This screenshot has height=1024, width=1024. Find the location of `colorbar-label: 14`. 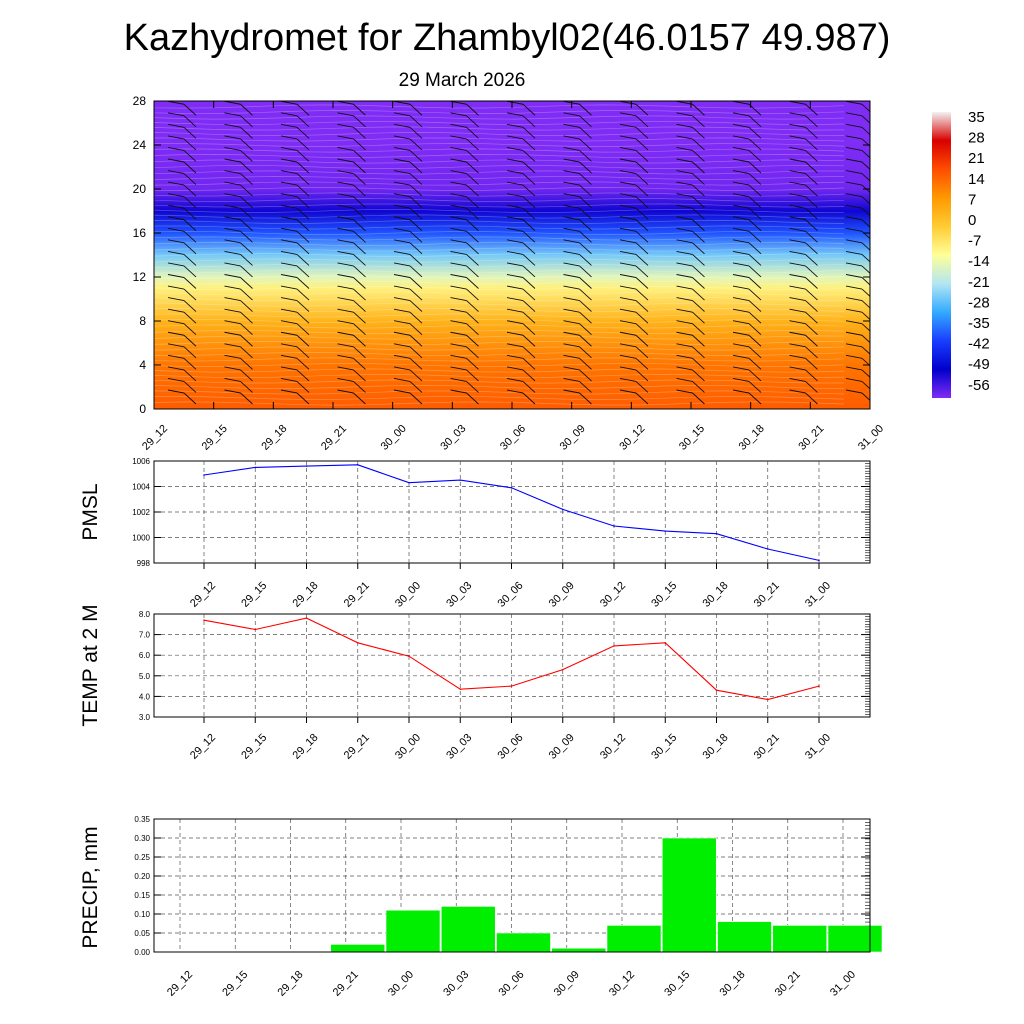

colorbar-label: 14 is located at coordinates (976, 179).